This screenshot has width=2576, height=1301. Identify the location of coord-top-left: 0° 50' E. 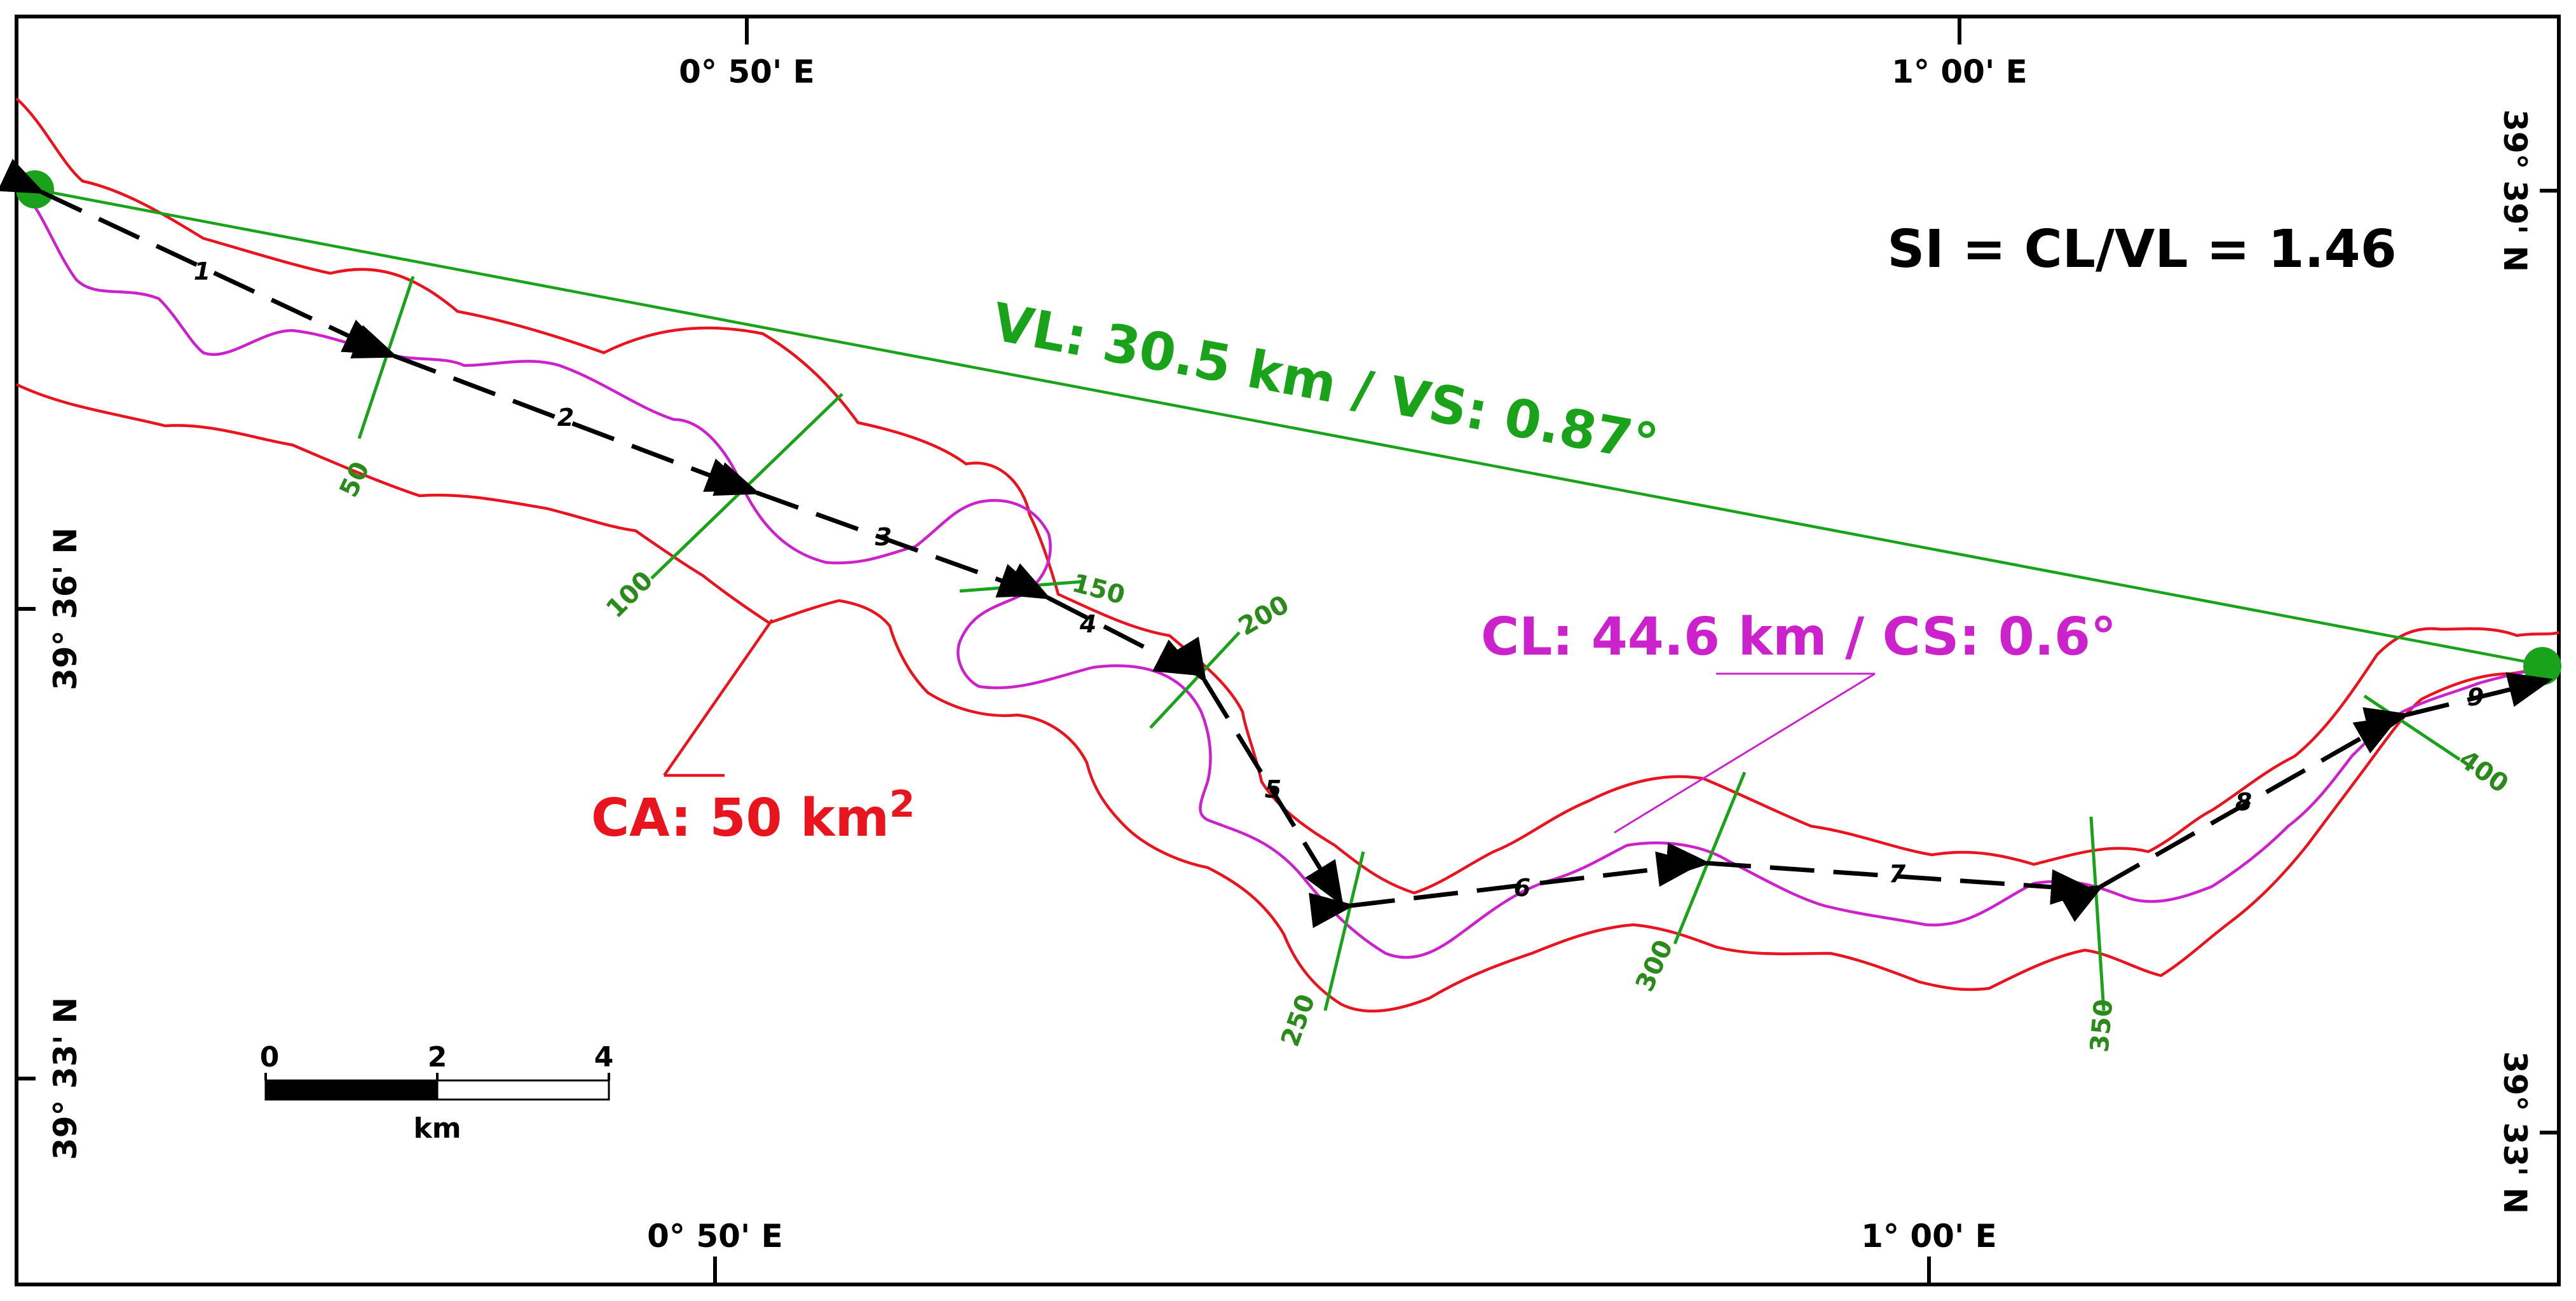
(747, 71).